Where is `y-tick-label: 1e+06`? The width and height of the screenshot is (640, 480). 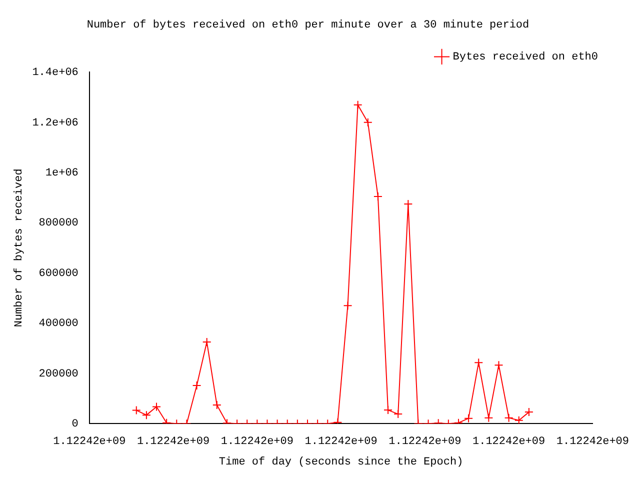 y-tick-label: 1e+06 is located at coordinates (61, 174).